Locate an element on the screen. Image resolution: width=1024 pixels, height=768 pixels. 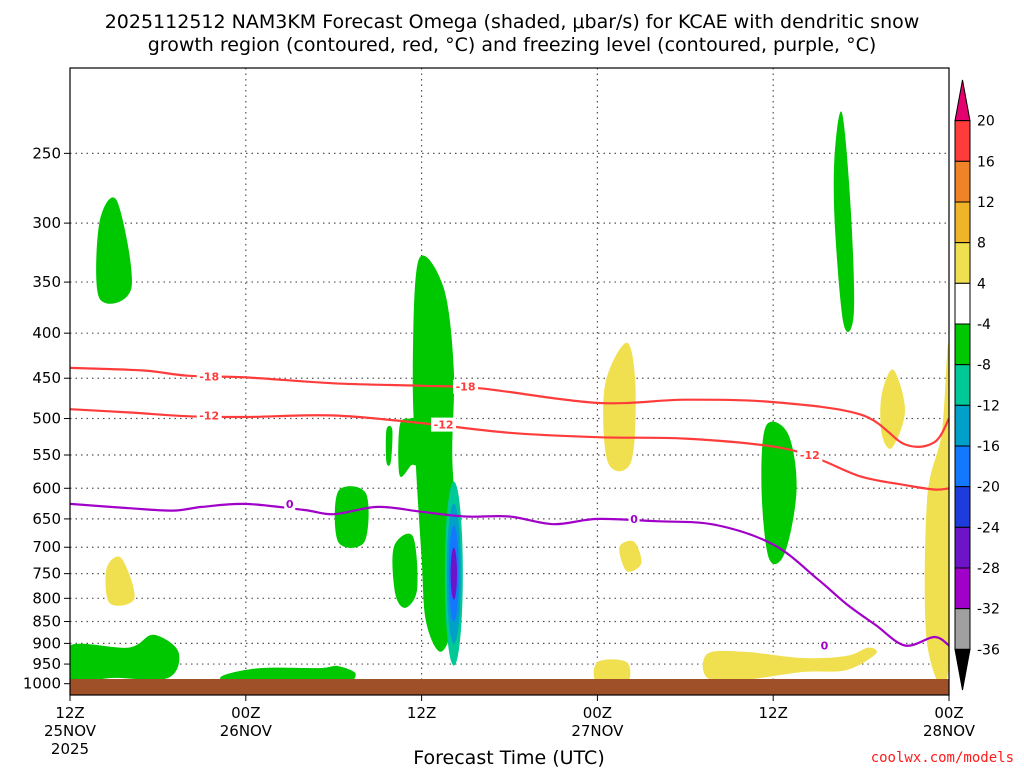
contour-label--12-0: -12 is located at coordinates (209, 415).